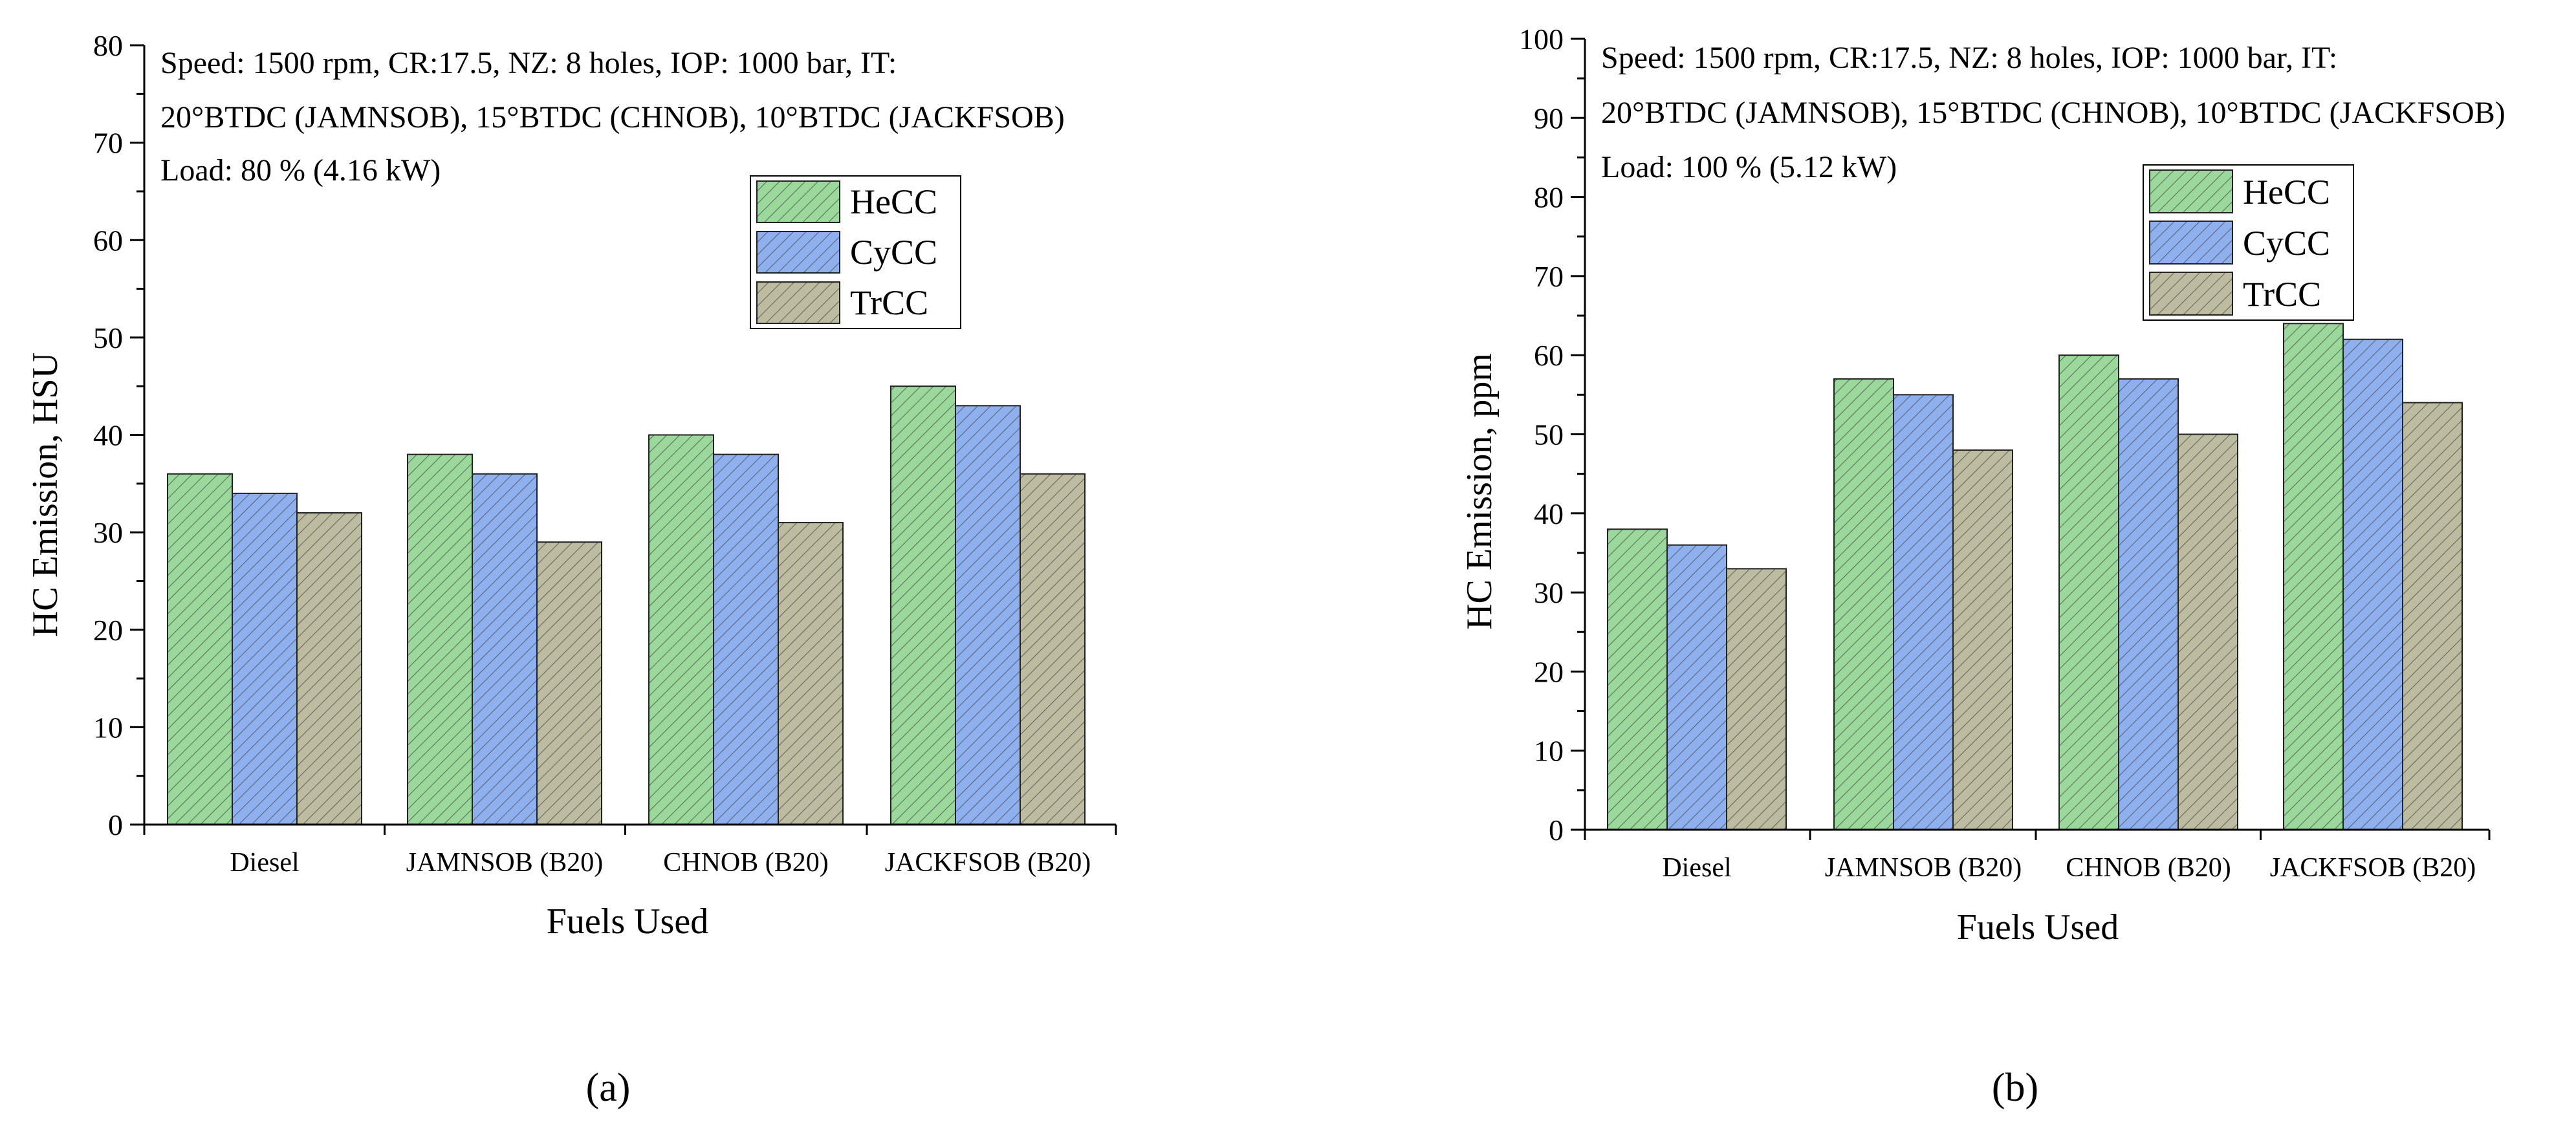  What do you see at coordinates (1549, 118) in the screenshot?
I see `y-tick-label: 90` at bounding box center [1549, 118].